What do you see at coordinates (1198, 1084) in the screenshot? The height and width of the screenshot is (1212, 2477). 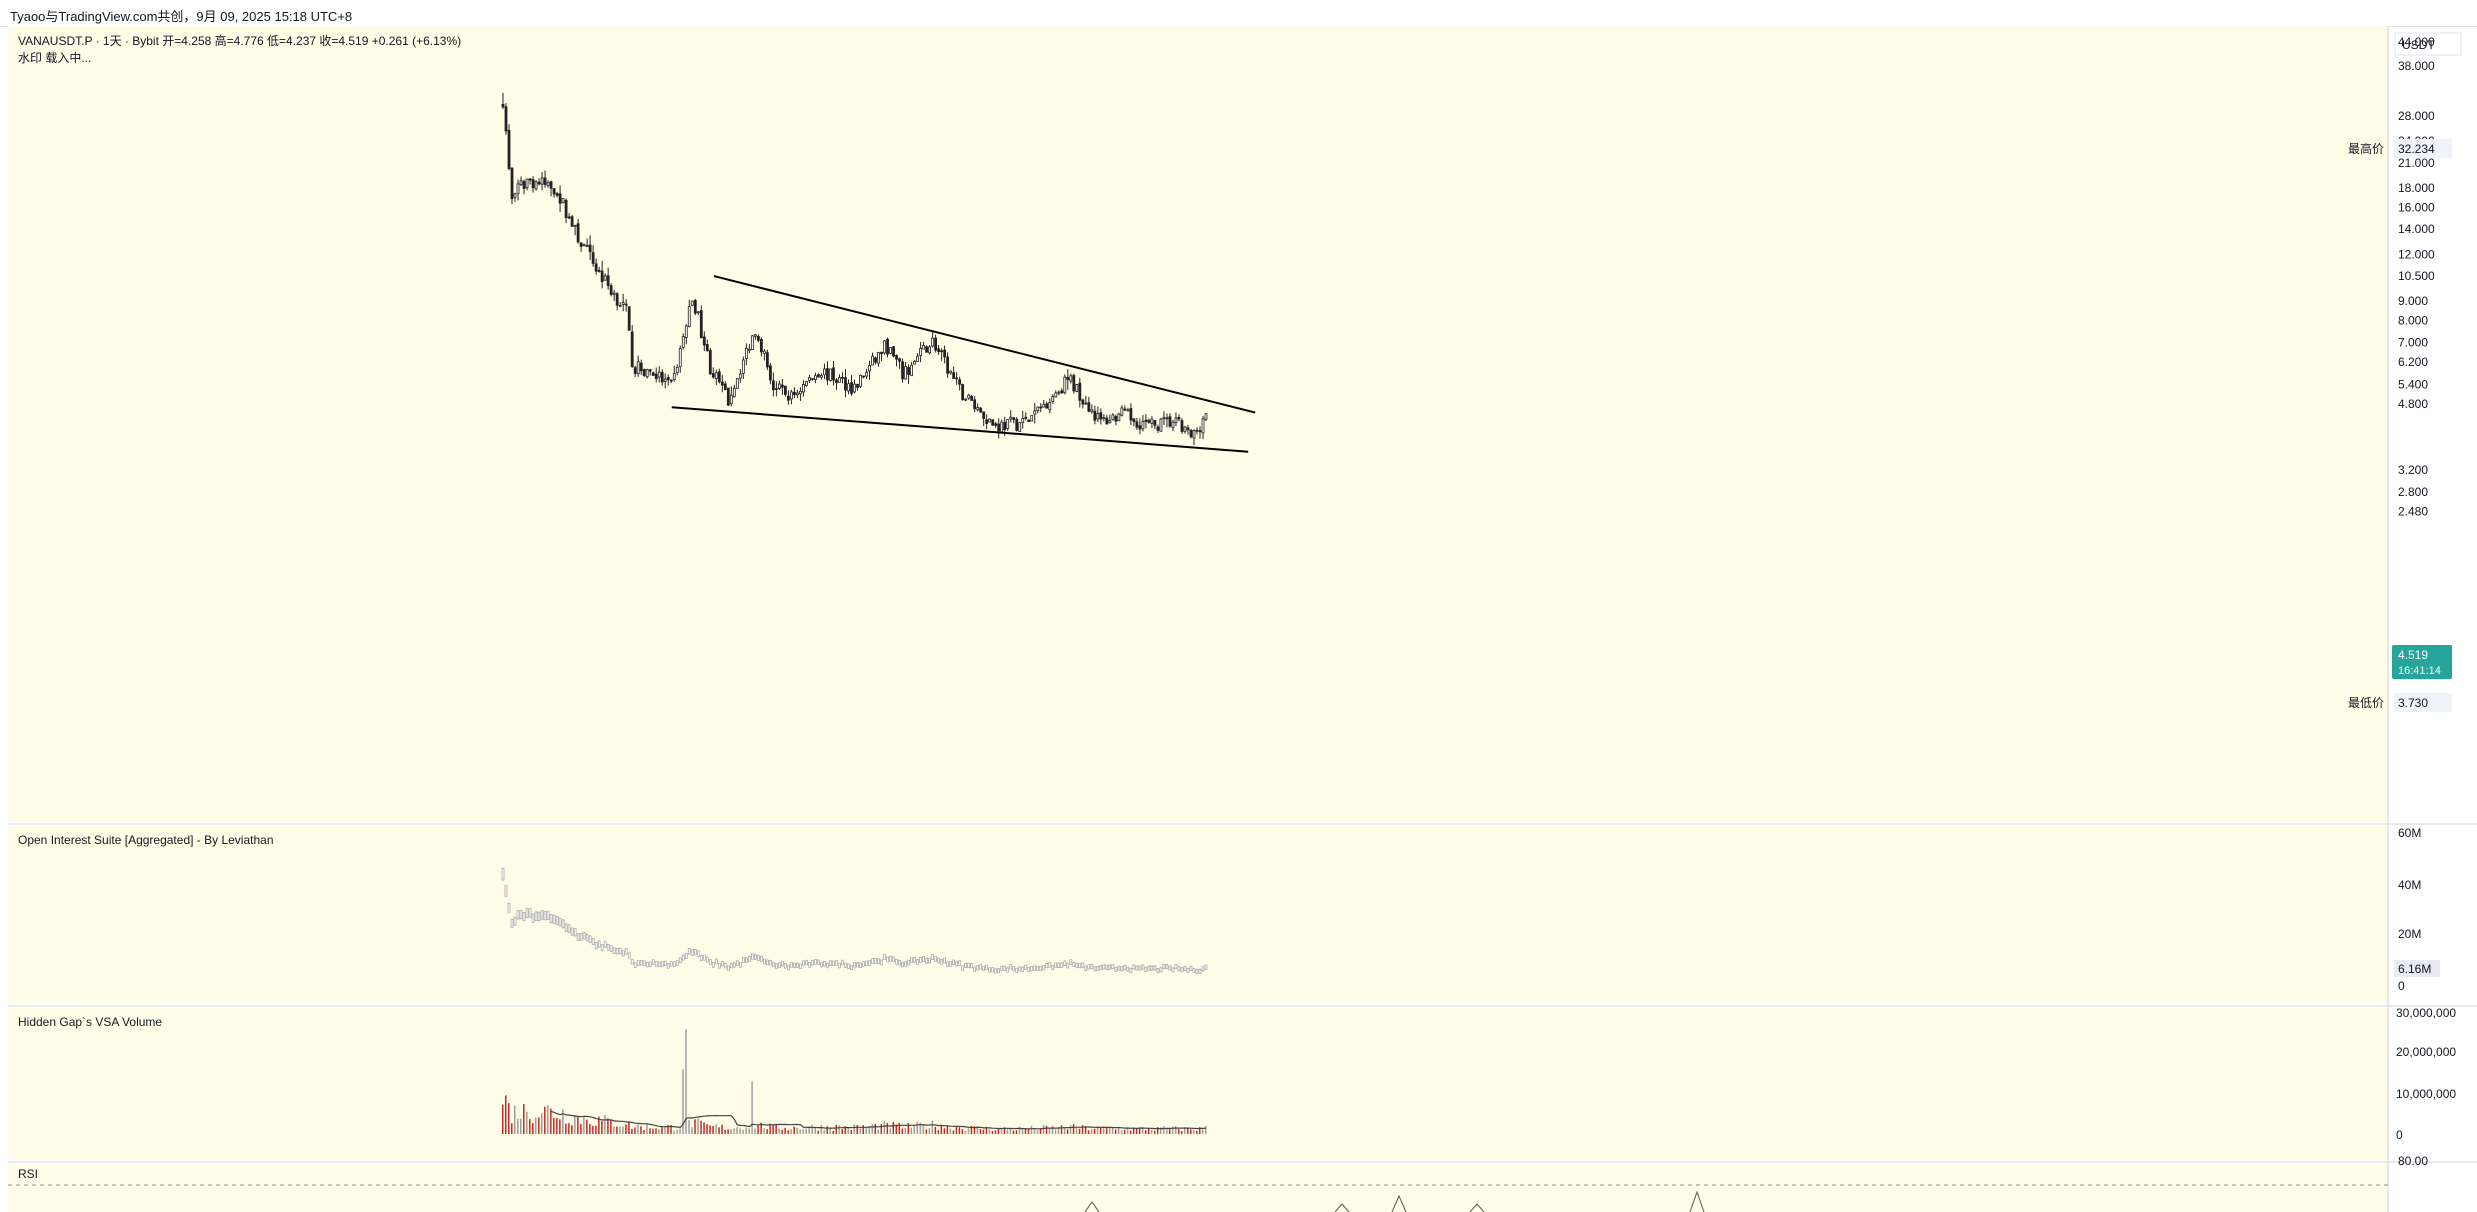 I see `vsa-pane` at bounding box center [1198, 1084].